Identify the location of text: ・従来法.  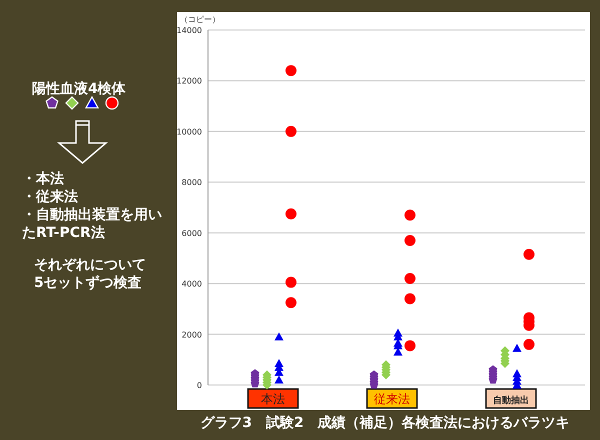
(50, 197).